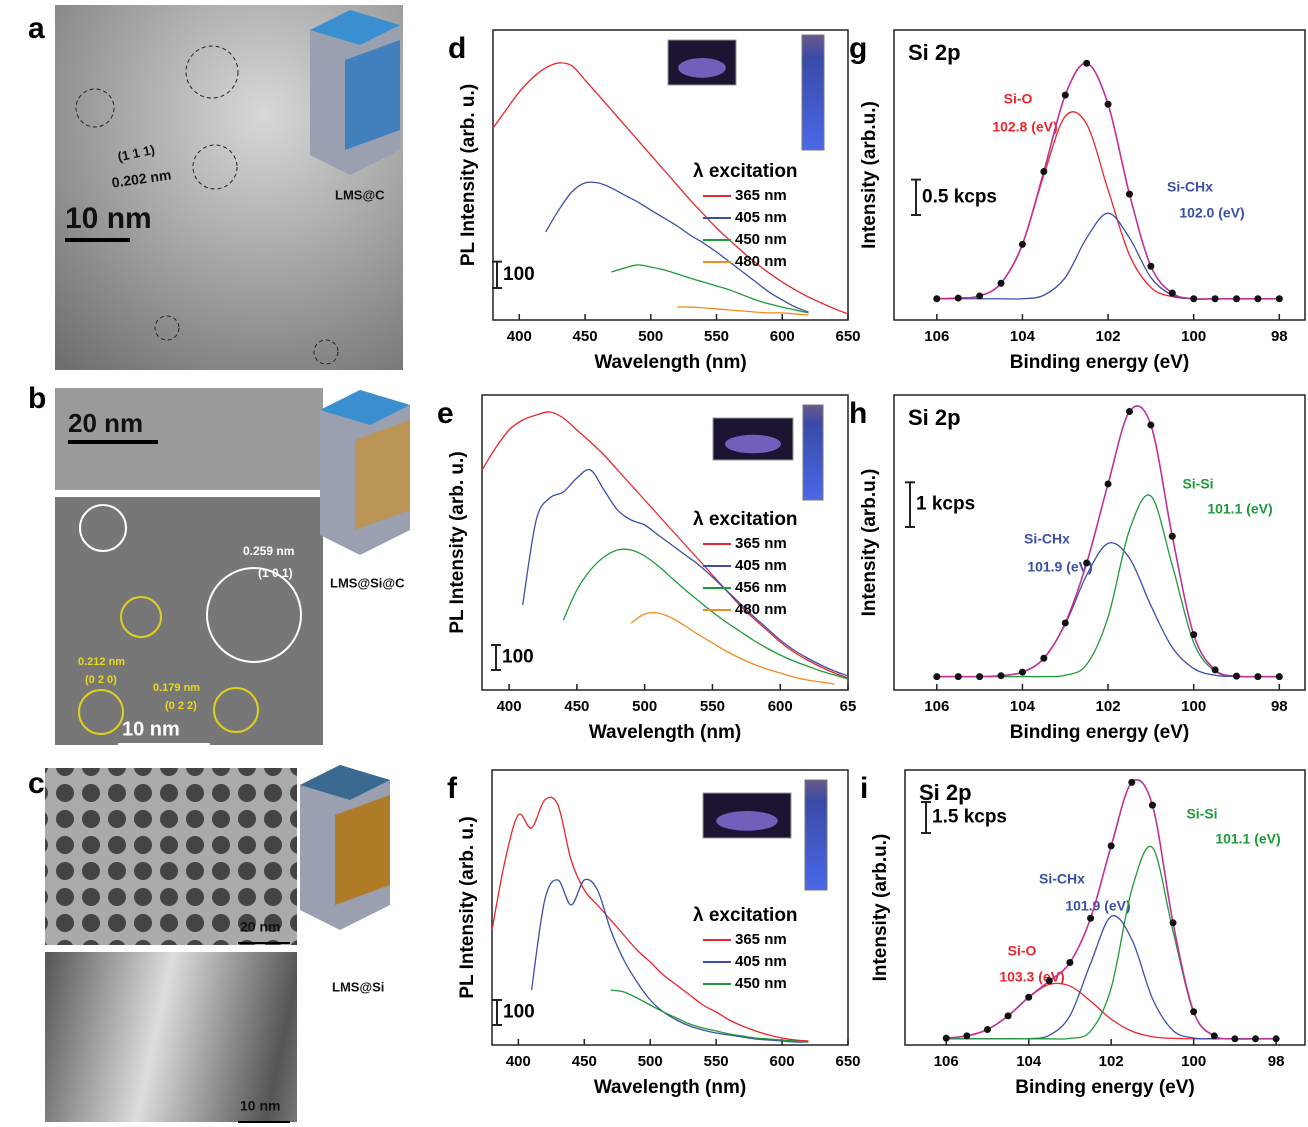 Image resolution: width=1308 pixels, height=1127 pixels. I want to click on image-label: 0.212 nm, so click(101, 662).